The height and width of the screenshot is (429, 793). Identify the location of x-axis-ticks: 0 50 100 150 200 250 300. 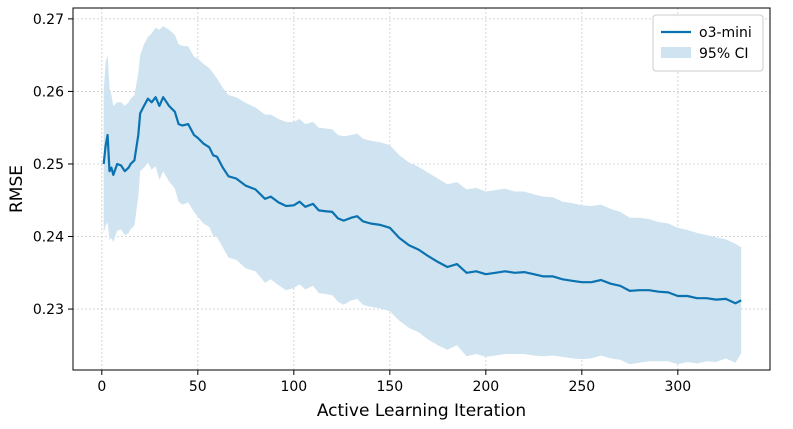
(394, 382).